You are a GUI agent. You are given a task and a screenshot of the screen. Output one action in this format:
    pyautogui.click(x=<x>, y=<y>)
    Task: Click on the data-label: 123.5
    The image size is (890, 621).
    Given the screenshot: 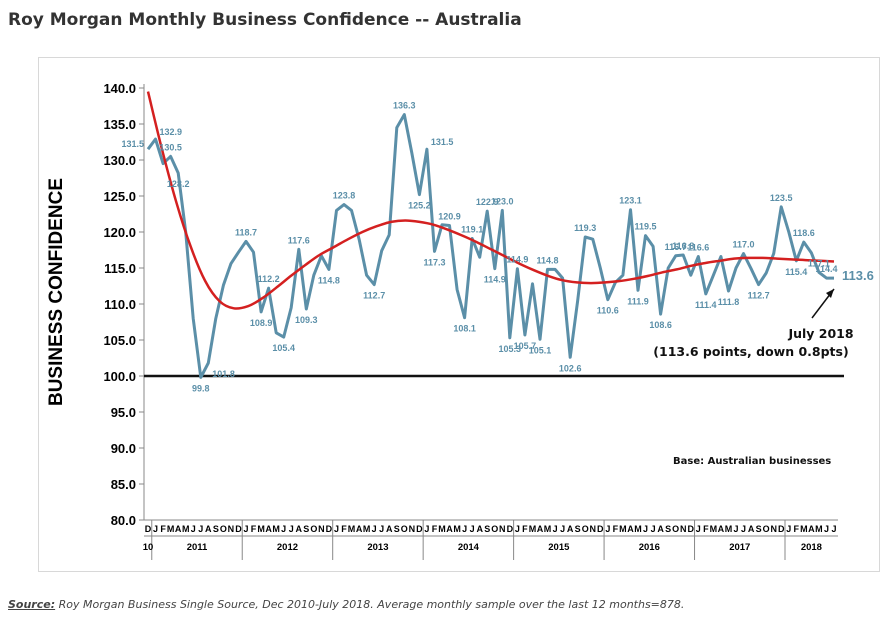 What is the action you would take?
    pyautogui.click(x=781, y=198)
    